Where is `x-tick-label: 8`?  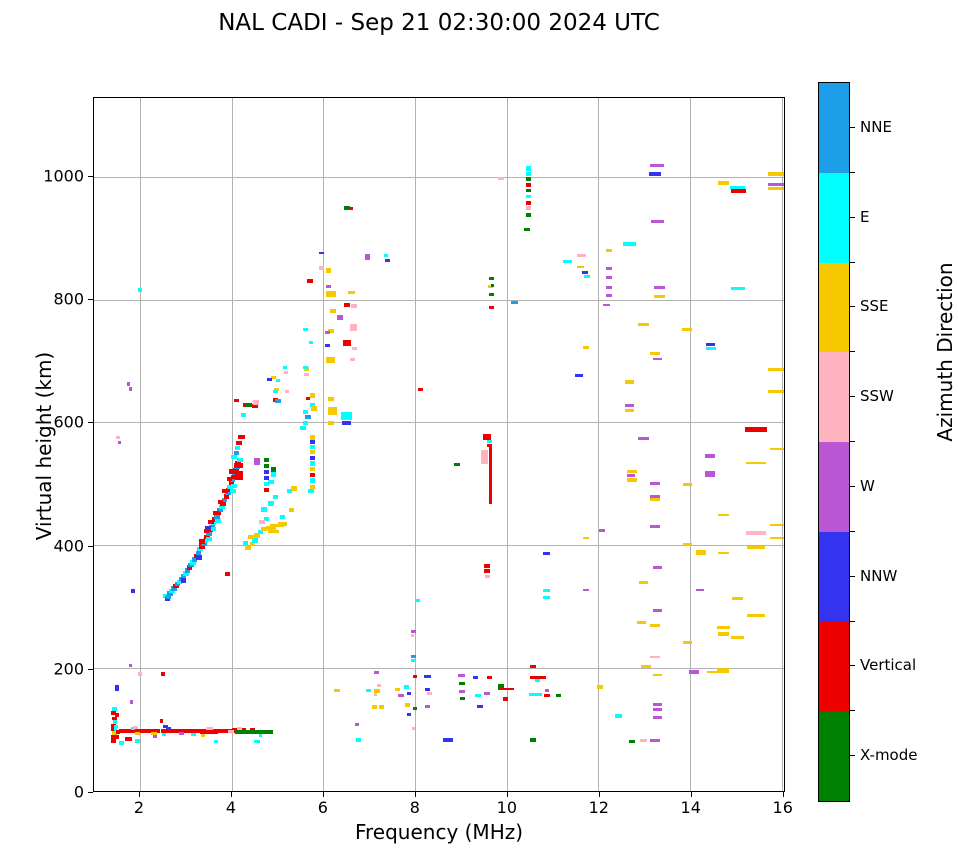 x-tick-label: 8 is located at coordinates (414, 807).